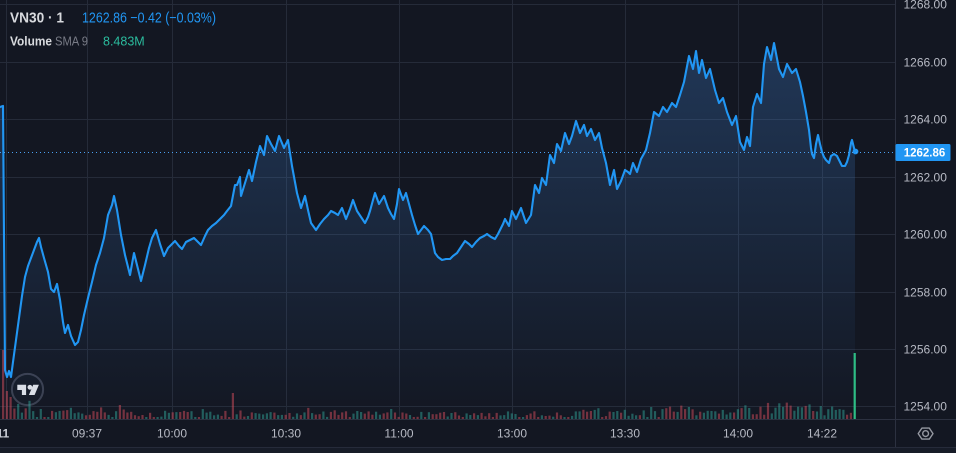 This screenshot has width=956, height=453. What do you see at coordinates (31, 42) in the screenshot?
I see `svg-text: Volume` at bounding box center [31, 42].